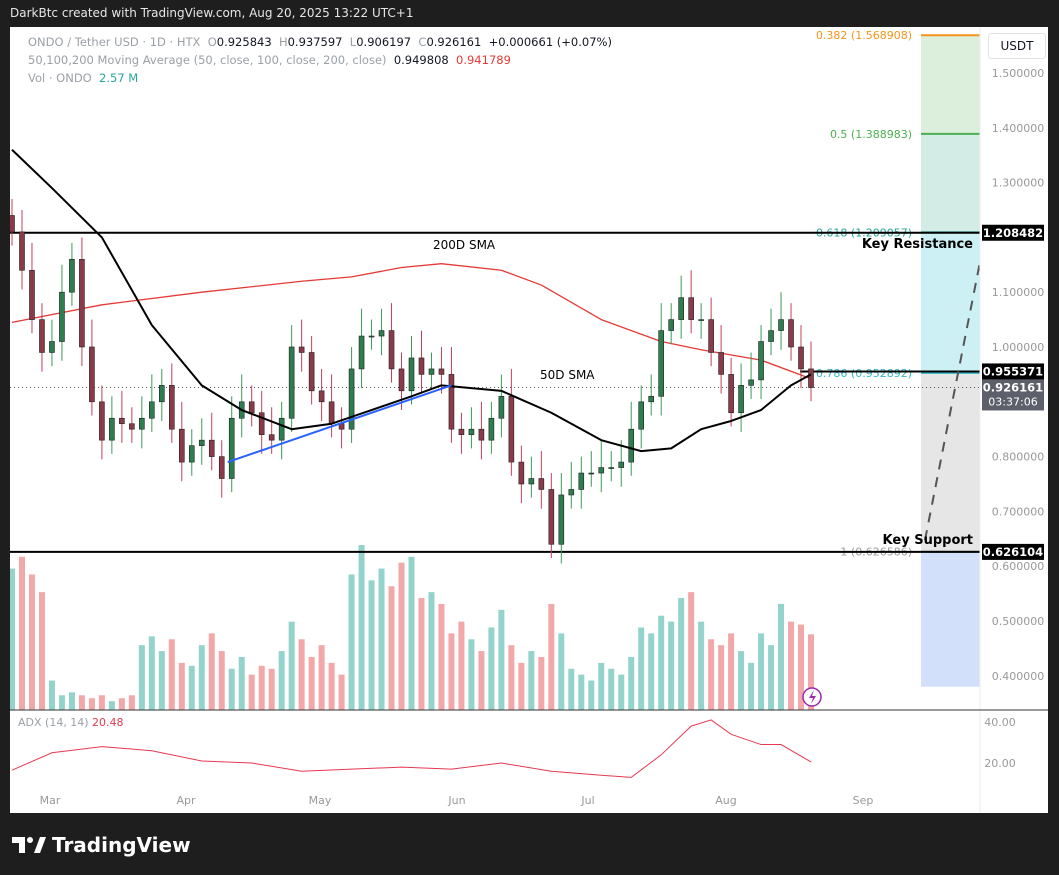 The image size is (1059, 875). Describe the element at coordinates (864, 35) in the screenshot. I see `fib-label: 0.382 (1.568908)` at that location.